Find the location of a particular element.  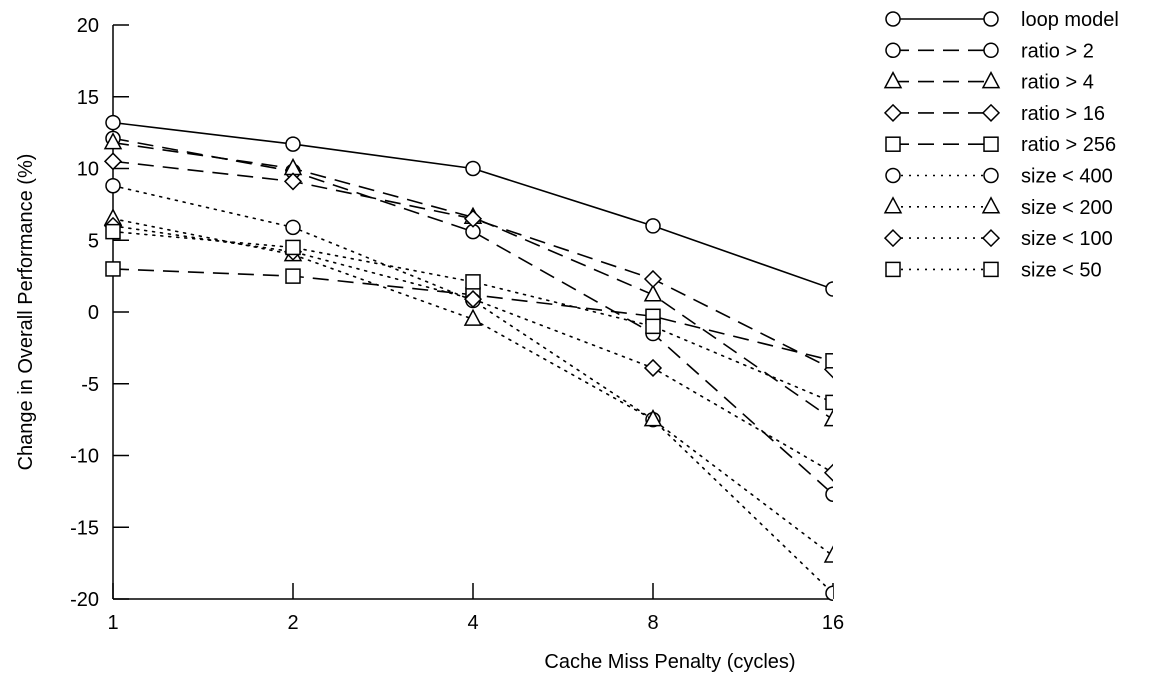

legend-entry: ratio > 2 is located at coordinates (989, 51).